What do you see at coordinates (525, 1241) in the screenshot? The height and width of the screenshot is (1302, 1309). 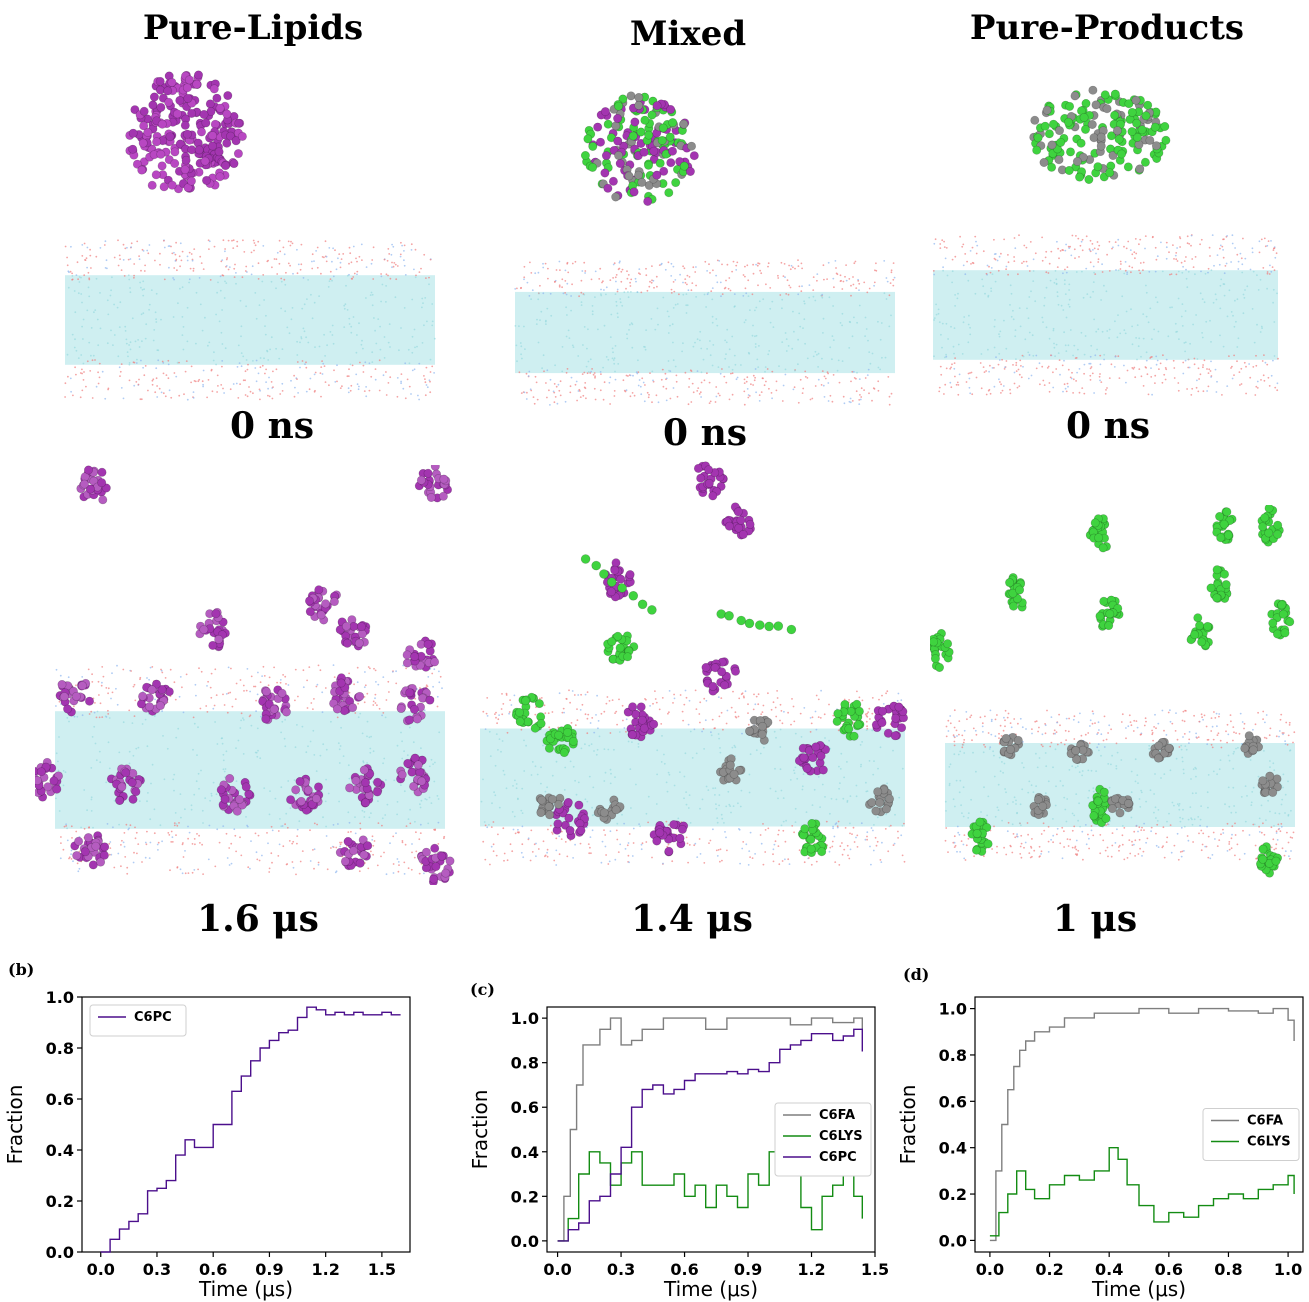 I see `y-tick-label: 0.0` at bounding box center [525, 1241].